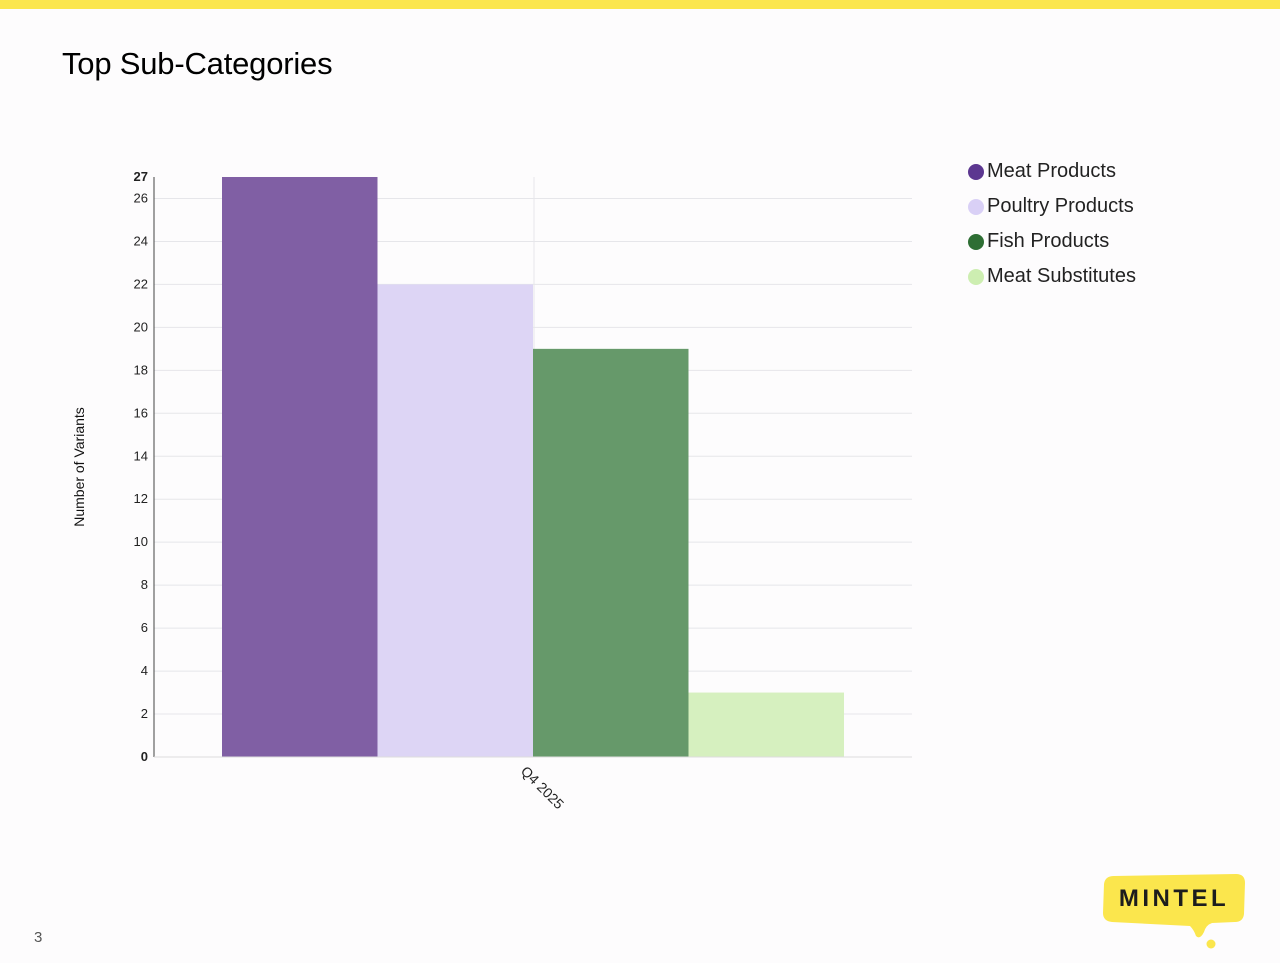 This screenshot has height=963, width=1280. What do you see at coordinates (141, 283) in the screenshot?
I see `y-tick-label: 22` at bounding box center [141, 283].